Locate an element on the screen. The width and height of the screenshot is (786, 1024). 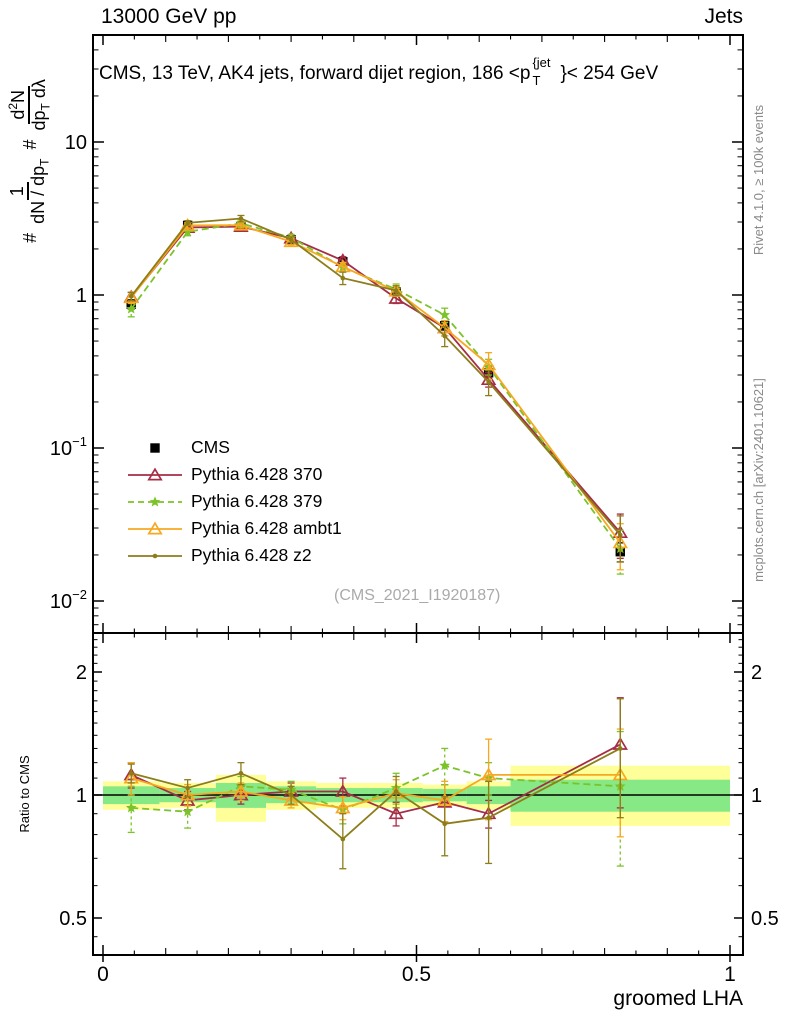
beam-energy-label: 13000 GeV pp is located at coordinates (169, 16).